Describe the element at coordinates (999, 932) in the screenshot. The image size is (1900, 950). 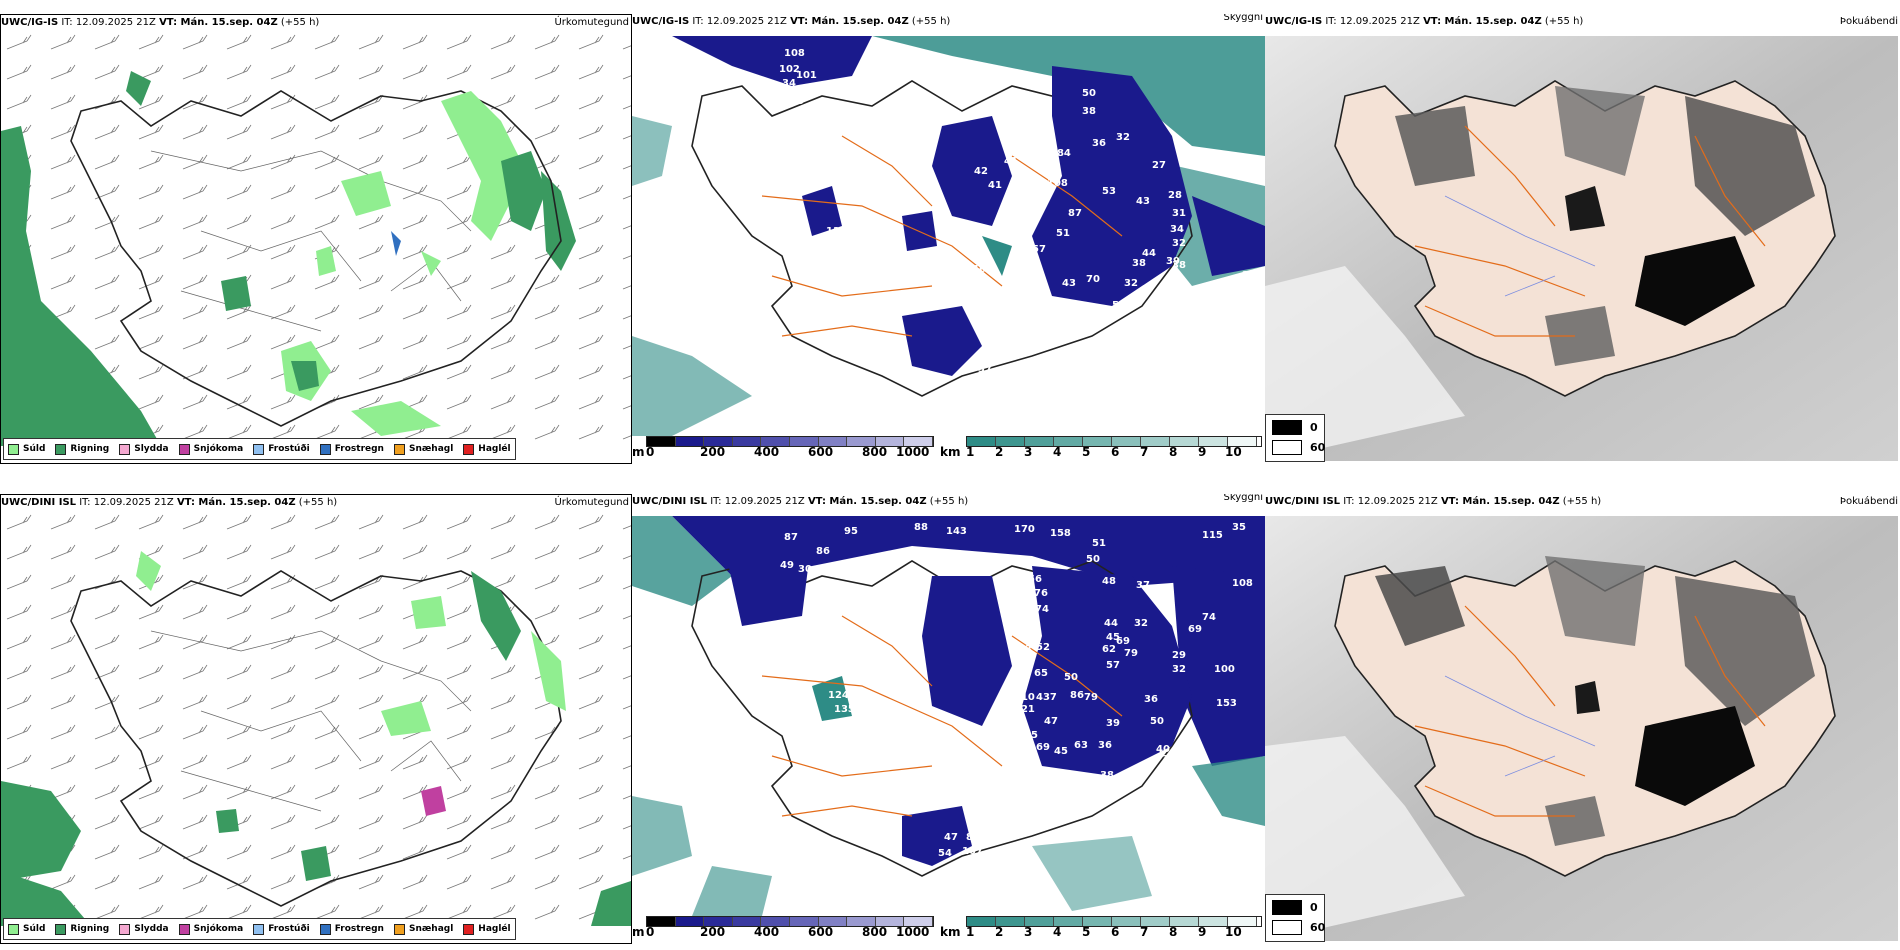
I see `visibility-tick: 2` at that location.